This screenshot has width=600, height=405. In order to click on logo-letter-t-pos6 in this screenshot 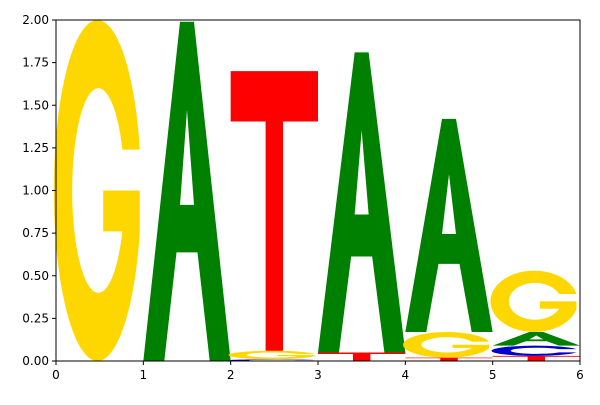, I will do `click(536, 358)`.